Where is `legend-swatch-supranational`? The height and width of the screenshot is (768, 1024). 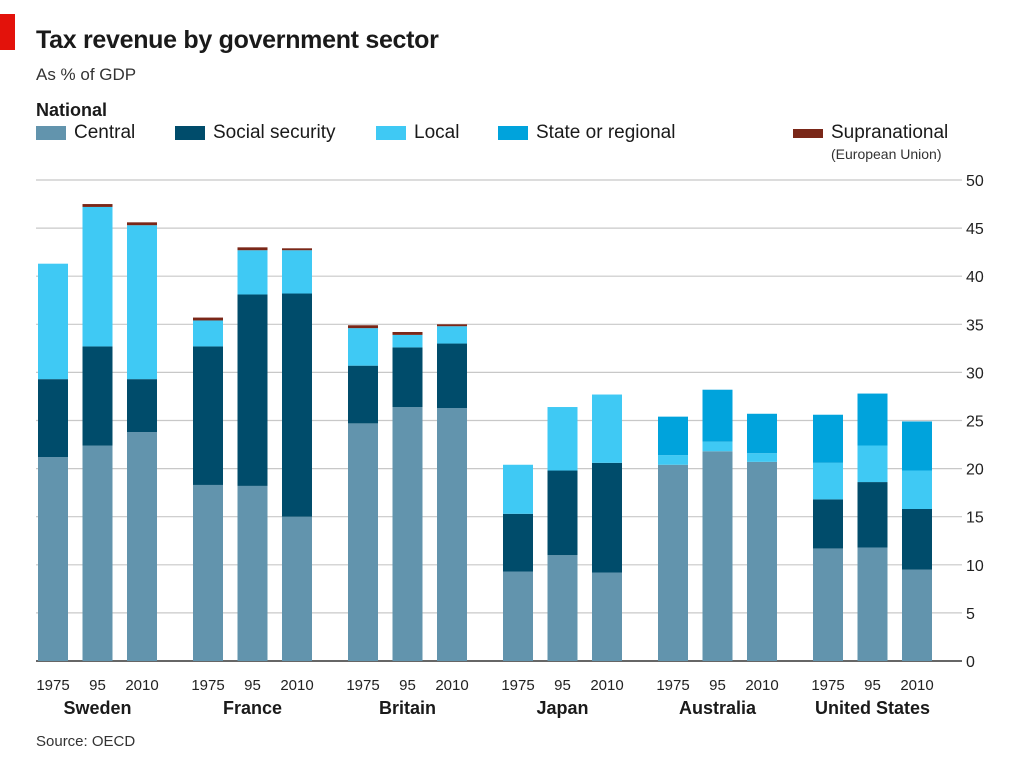
legend-swatch-supranational is located at coordinates (808, 133).